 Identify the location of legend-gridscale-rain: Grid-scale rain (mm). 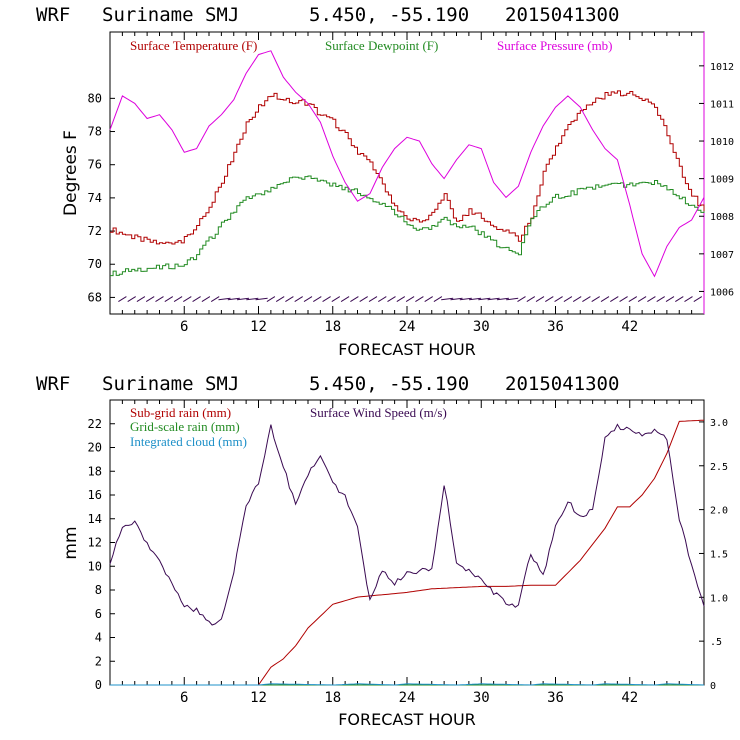
(185, 426).